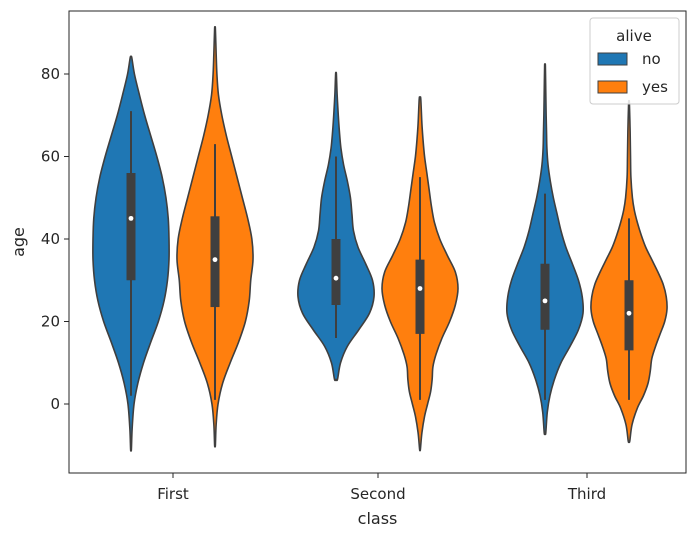 Image resolution: width=700 pixels, height=540 pixels. Describe the element at coordinates (545, 301) in the screenshot. I see `violin-no-third-median` at that location.